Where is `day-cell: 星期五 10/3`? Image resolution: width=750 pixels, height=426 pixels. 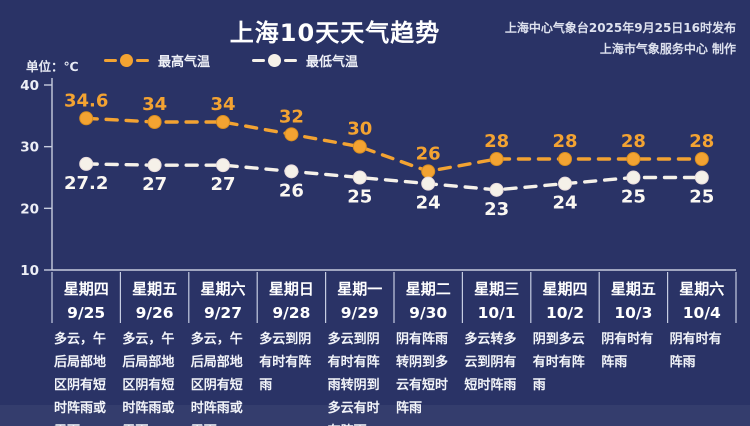
day-cell: 星期五 10/3 is located at coordinates (633, 297).